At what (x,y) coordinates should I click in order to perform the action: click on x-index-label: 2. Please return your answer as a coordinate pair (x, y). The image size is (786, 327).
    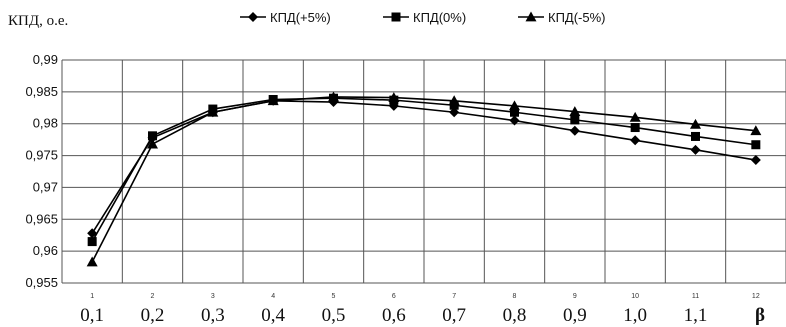
    Looking at the image, I should click on (153, 296).